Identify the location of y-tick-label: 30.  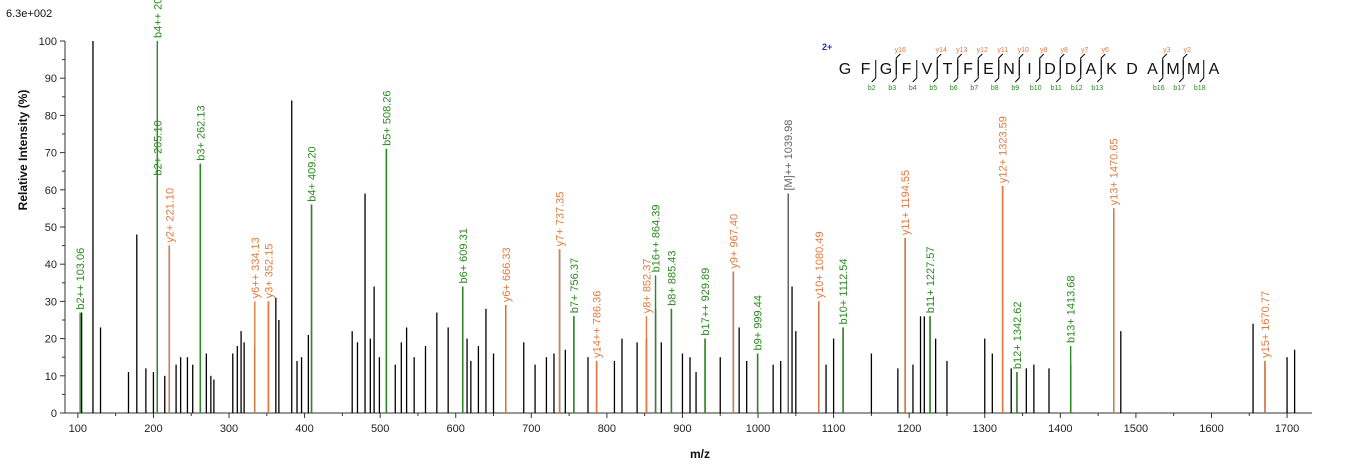
(51, 302).